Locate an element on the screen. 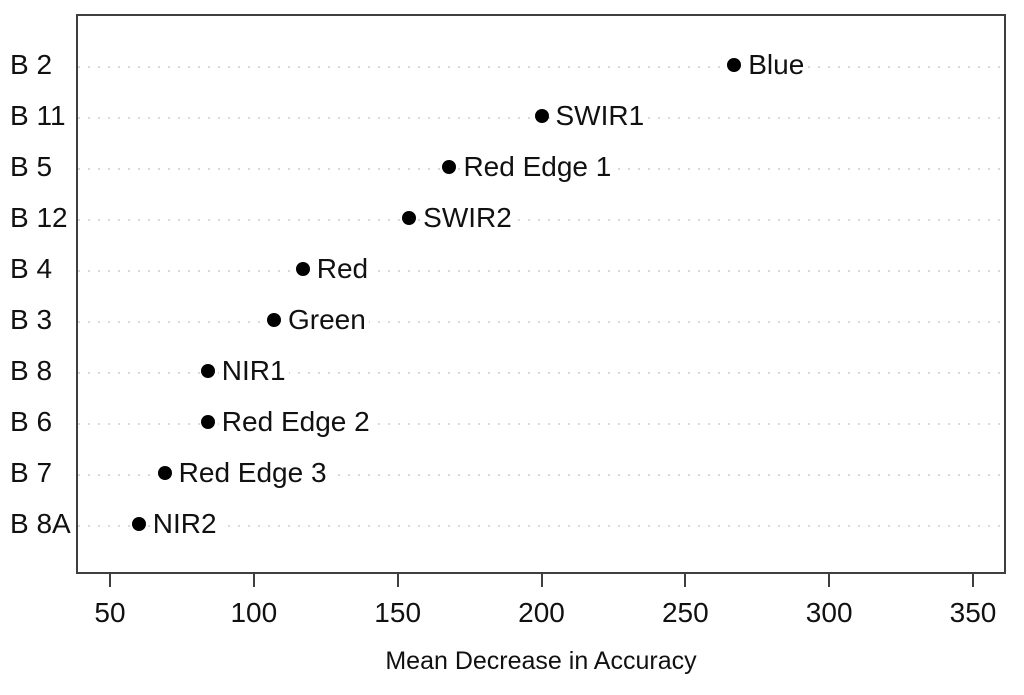 This screenshot has width=1024, height=695. y-axis-label: B 8A is located at coordinates (40, 523).